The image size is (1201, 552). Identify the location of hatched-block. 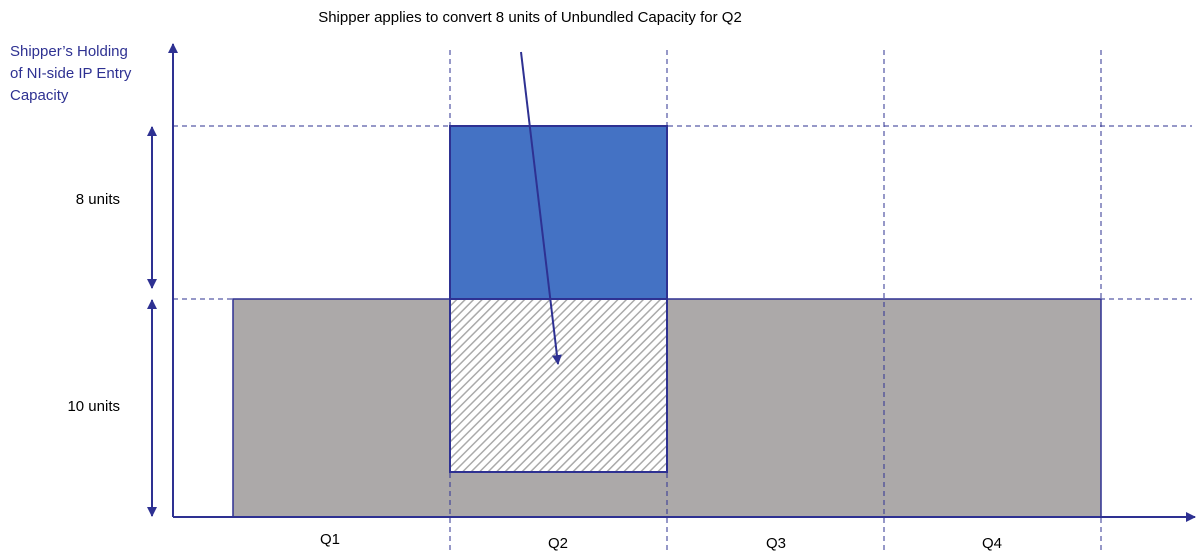
(558, 385).